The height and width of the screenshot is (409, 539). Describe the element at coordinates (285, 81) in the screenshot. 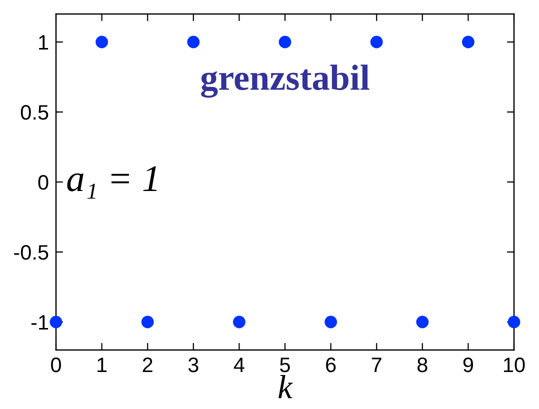

I see `annotation: grenzstabil` at that location.